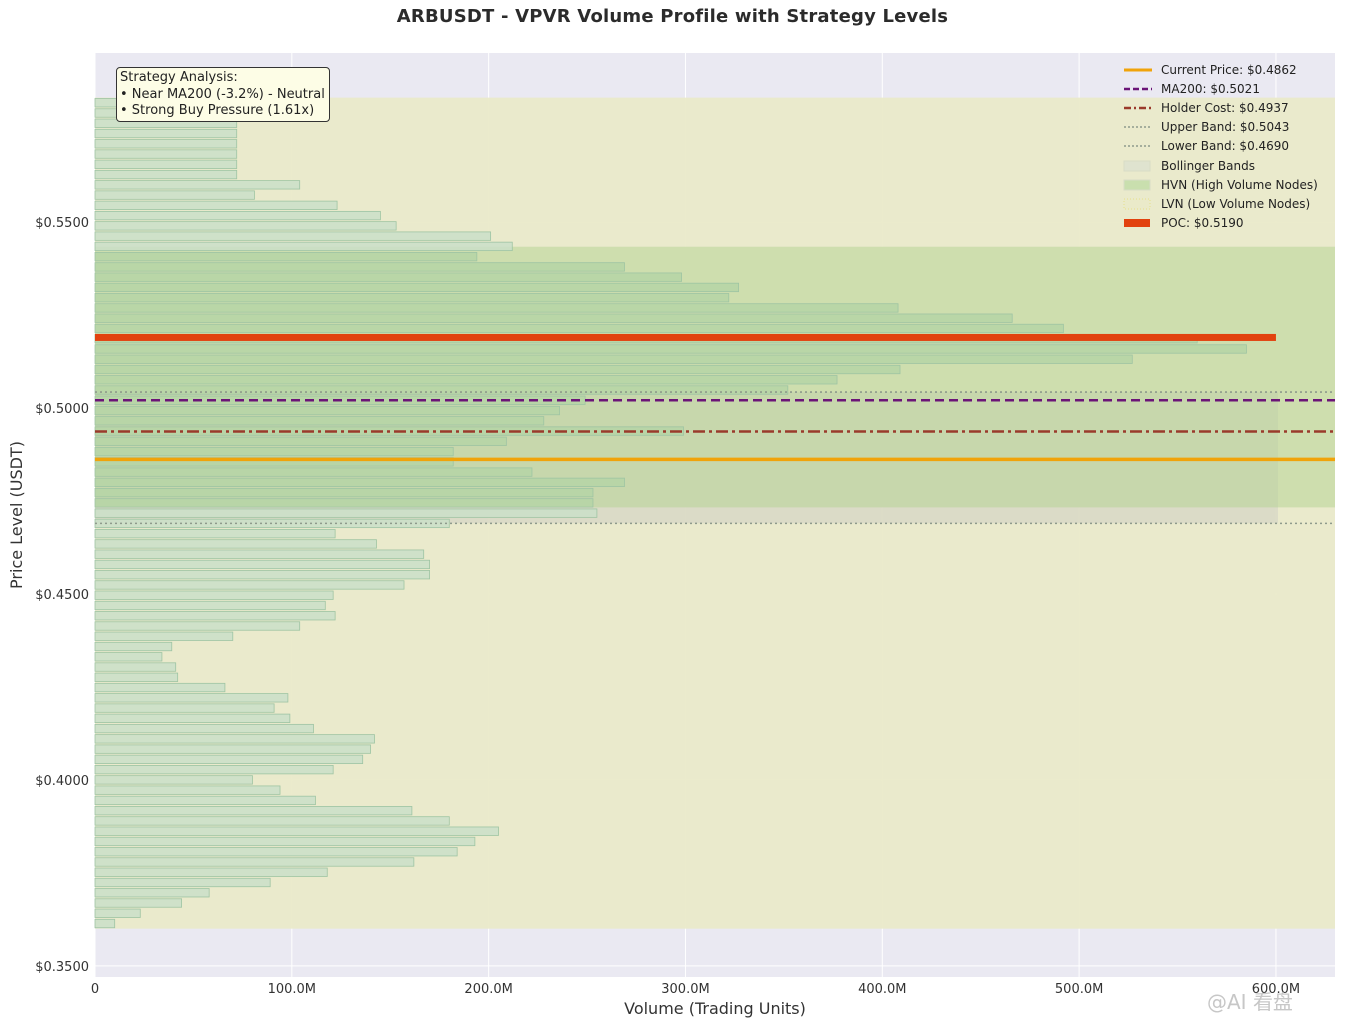 The height and width of the screenshot is (1029, 1345). Describe the element at coordinates (882, 989) in the screenshot. I see `x-tick-label: 400.0M` at that location.